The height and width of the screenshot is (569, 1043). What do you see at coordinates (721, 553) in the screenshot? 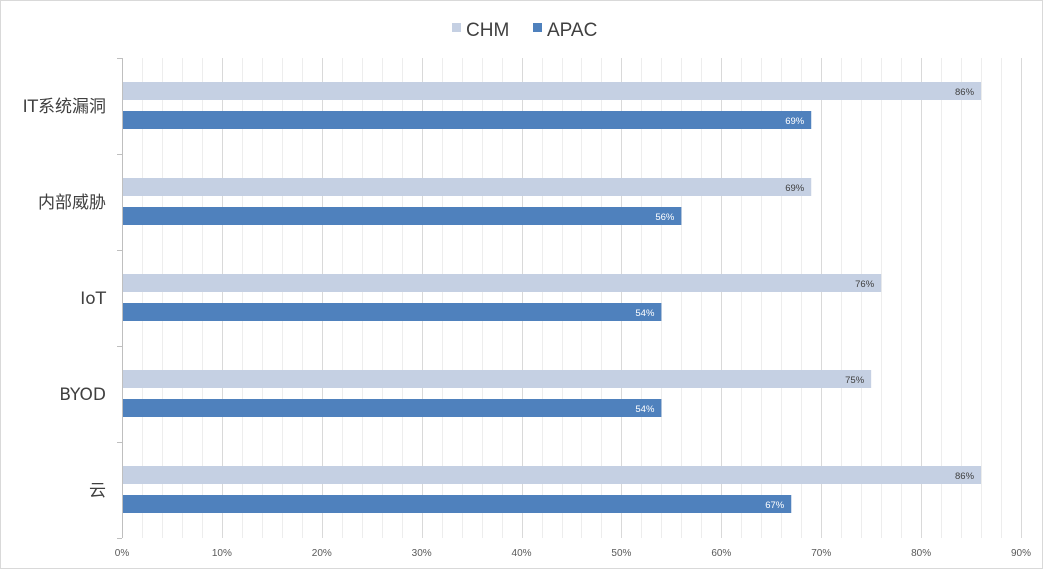
I see `x-tick-label: 60%` at bounding box center [721, 553].